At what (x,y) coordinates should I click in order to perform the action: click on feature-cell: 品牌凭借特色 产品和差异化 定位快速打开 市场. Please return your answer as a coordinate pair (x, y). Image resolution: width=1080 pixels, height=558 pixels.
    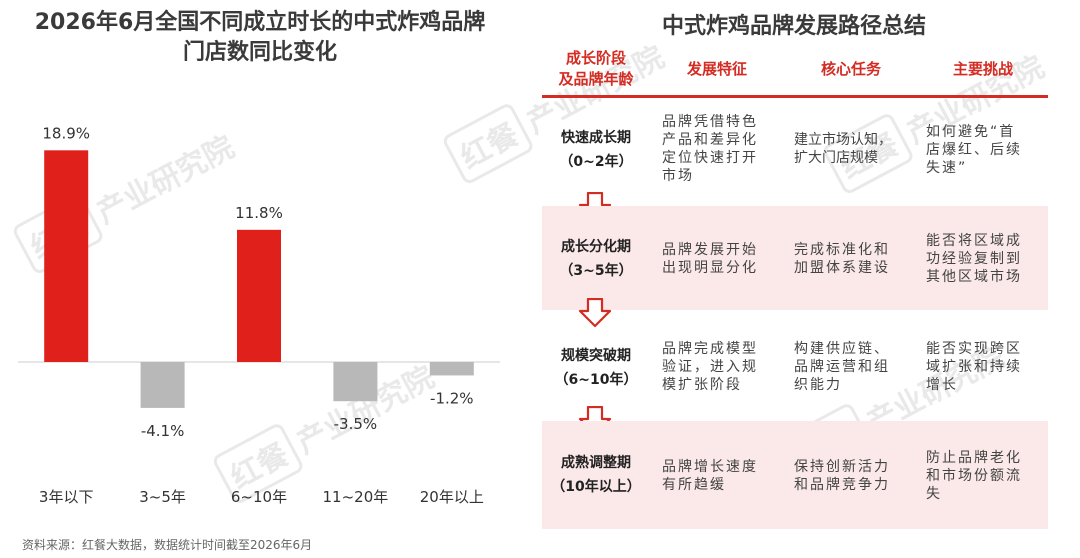
    Looking at the image, I should click on (710, 149).